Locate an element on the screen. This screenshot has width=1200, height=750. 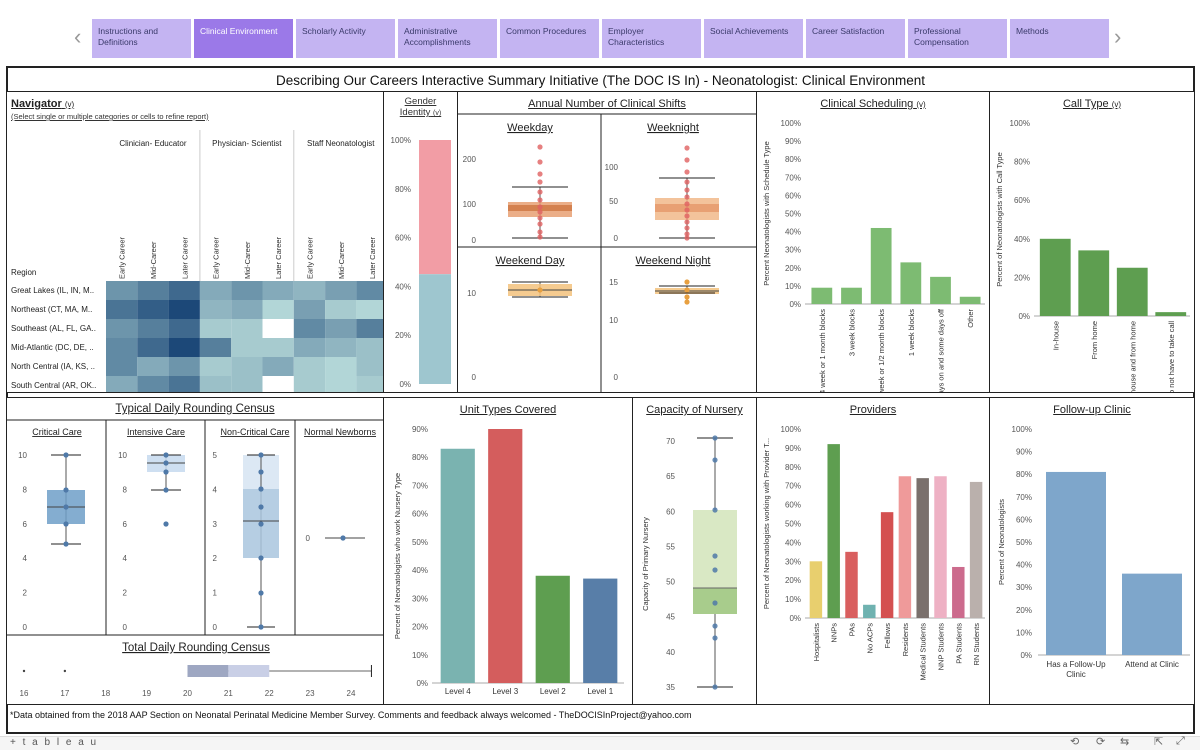
tab-clinical-environment: Clinical Environment is located at coordinates (243, 38).